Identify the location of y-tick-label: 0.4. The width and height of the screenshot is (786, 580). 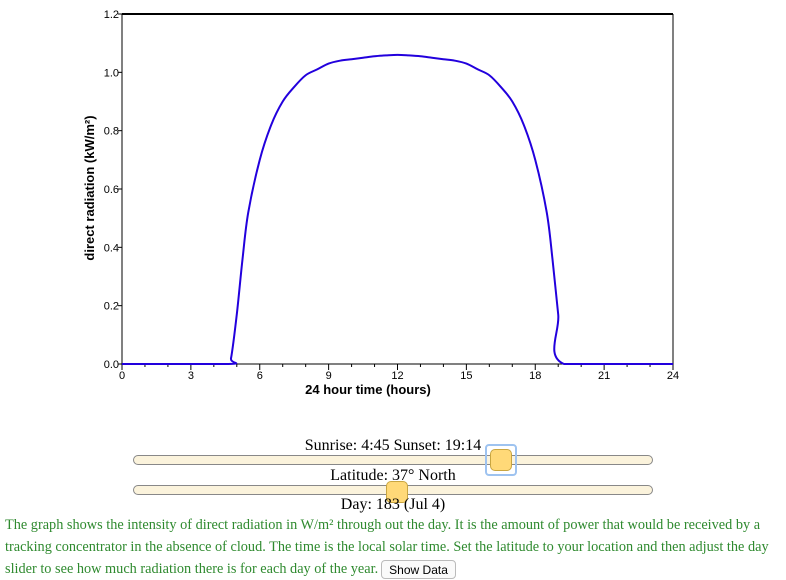
(111, 248).